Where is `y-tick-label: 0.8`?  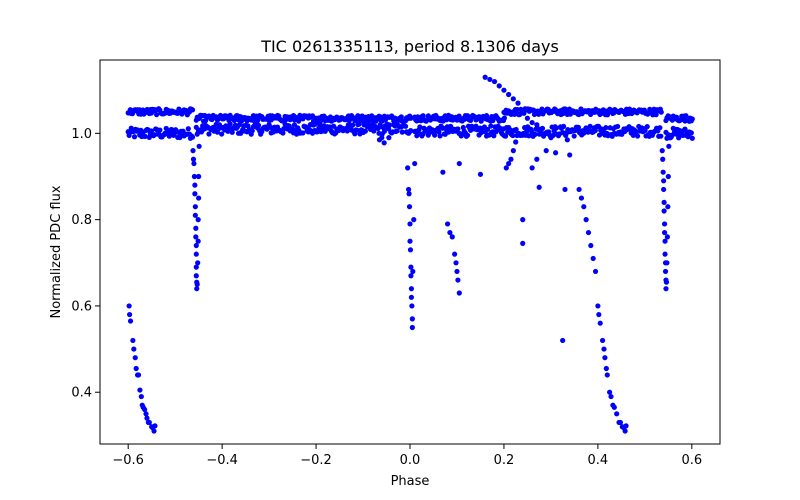
y-tick-label: 0.8 is located at coordinates (81, 220).